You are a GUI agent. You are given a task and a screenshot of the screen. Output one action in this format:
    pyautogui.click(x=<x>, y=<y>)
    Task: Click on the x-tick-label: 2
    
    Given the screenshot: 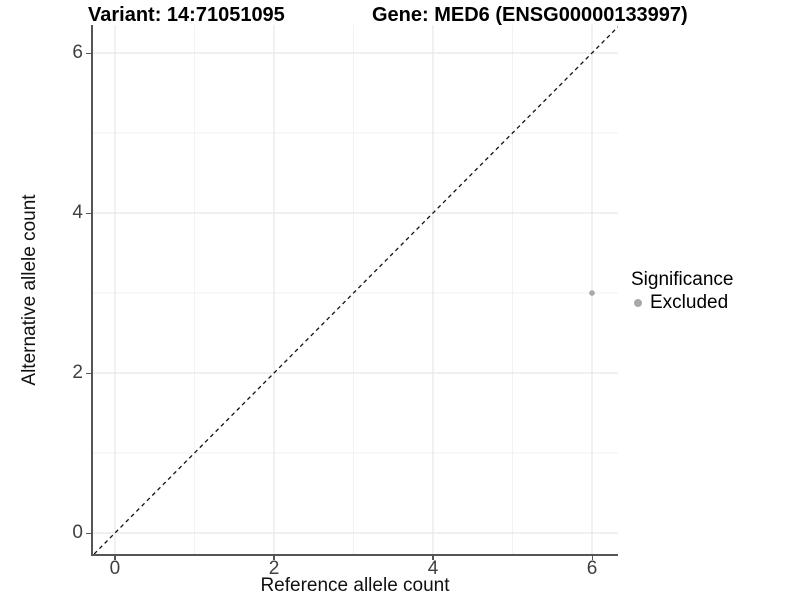 What is the action you would take?
    pyautogui.click(x=274, y=568)
    